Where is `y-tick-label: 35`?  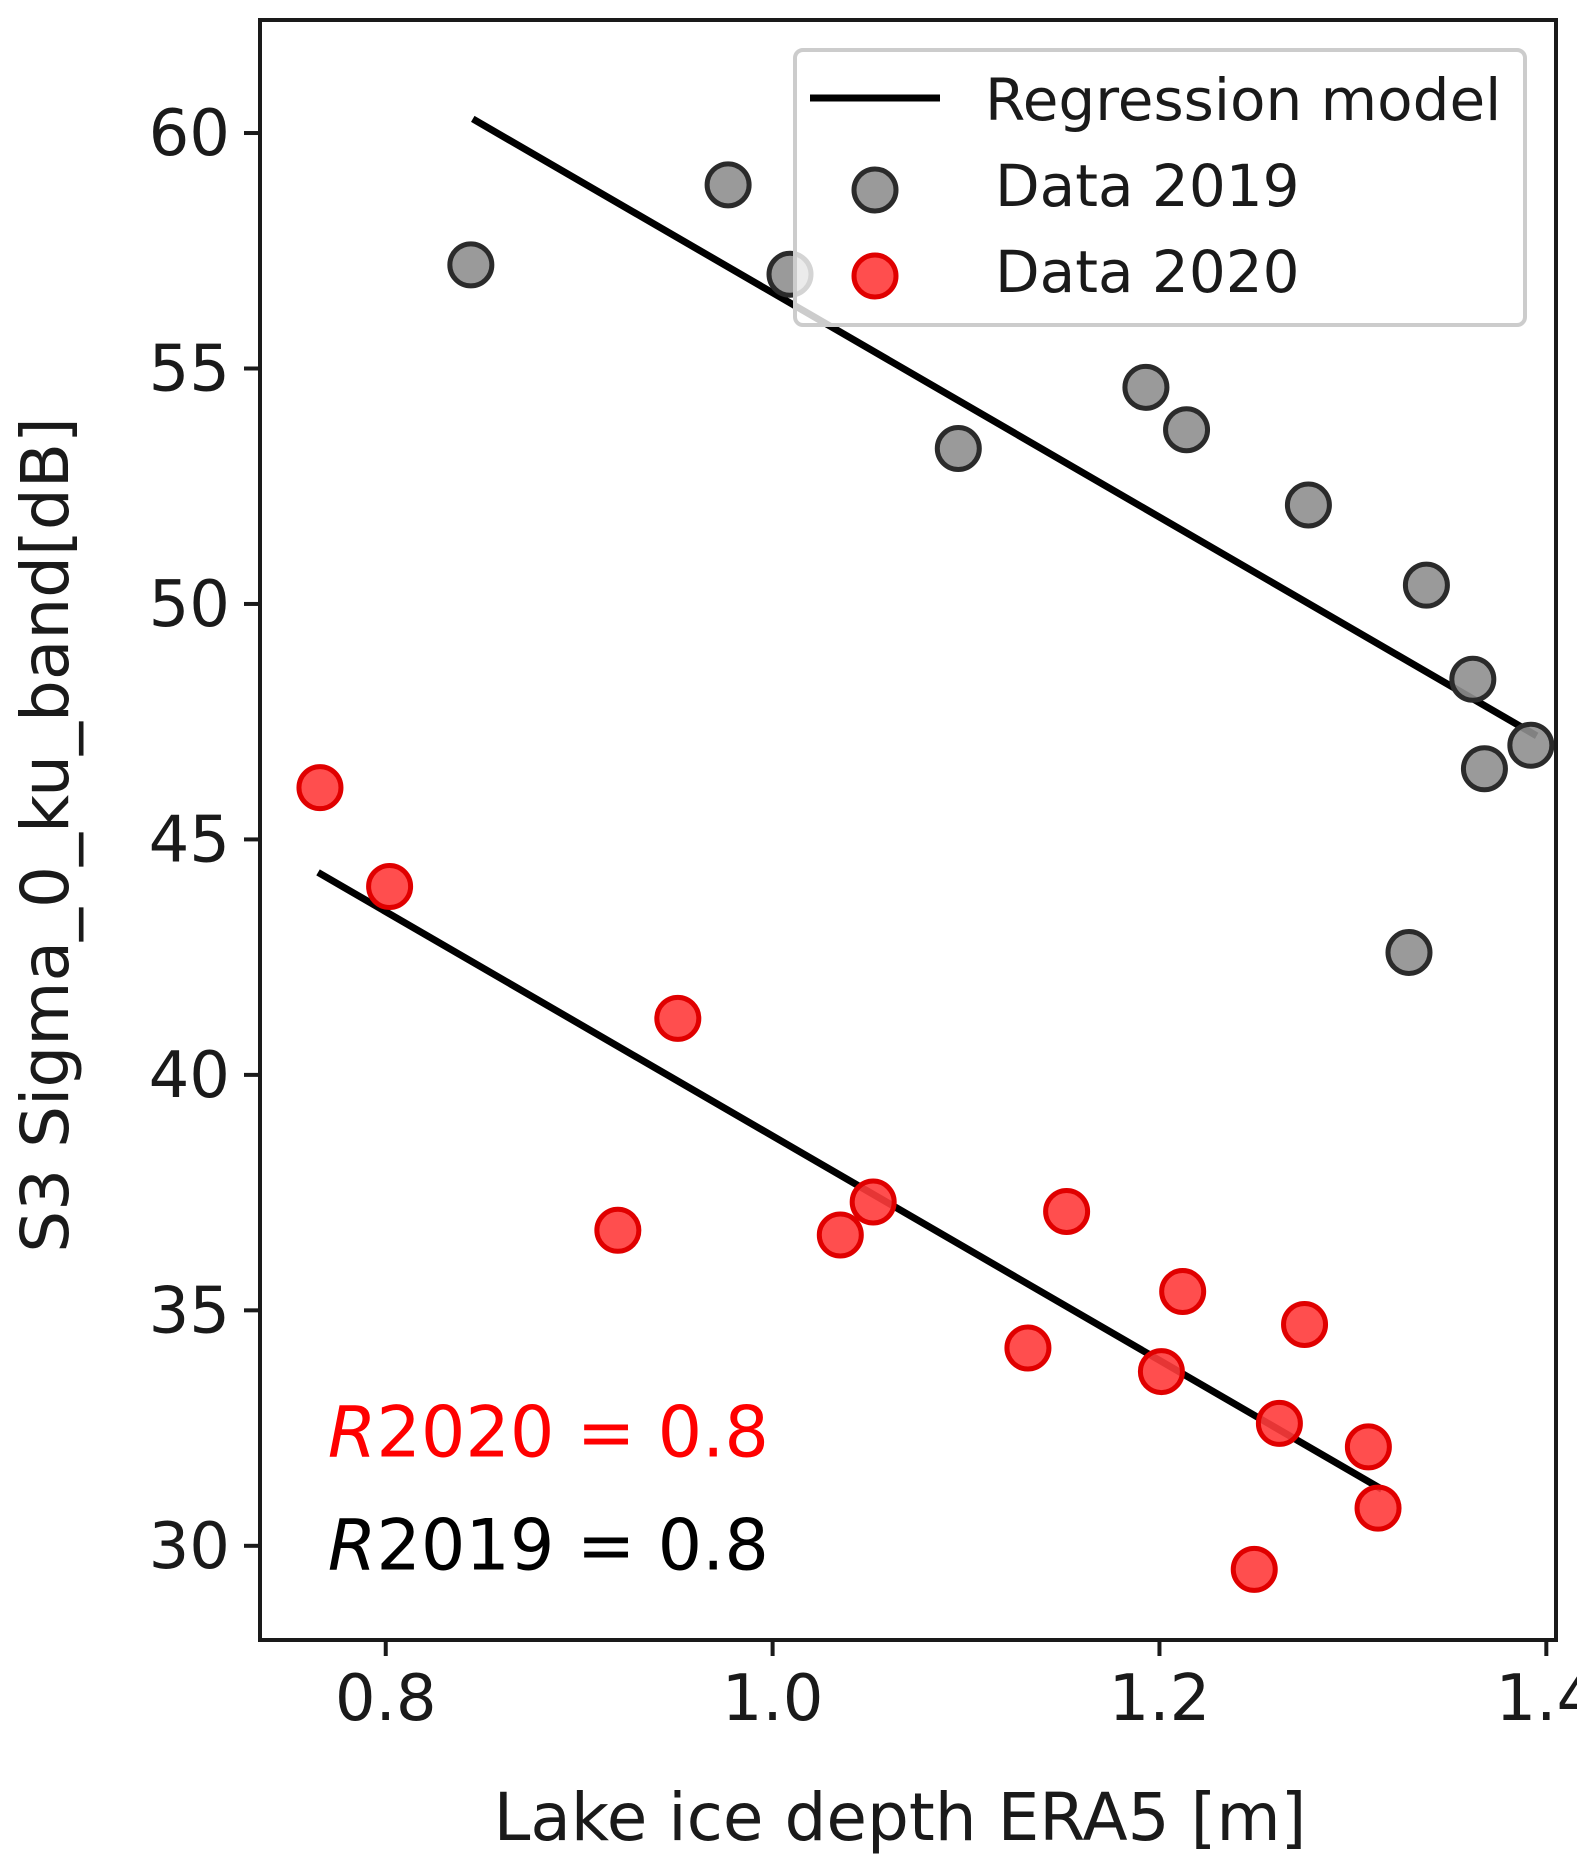
y-tick-label: 35 is located at coordinates (189, 1311).